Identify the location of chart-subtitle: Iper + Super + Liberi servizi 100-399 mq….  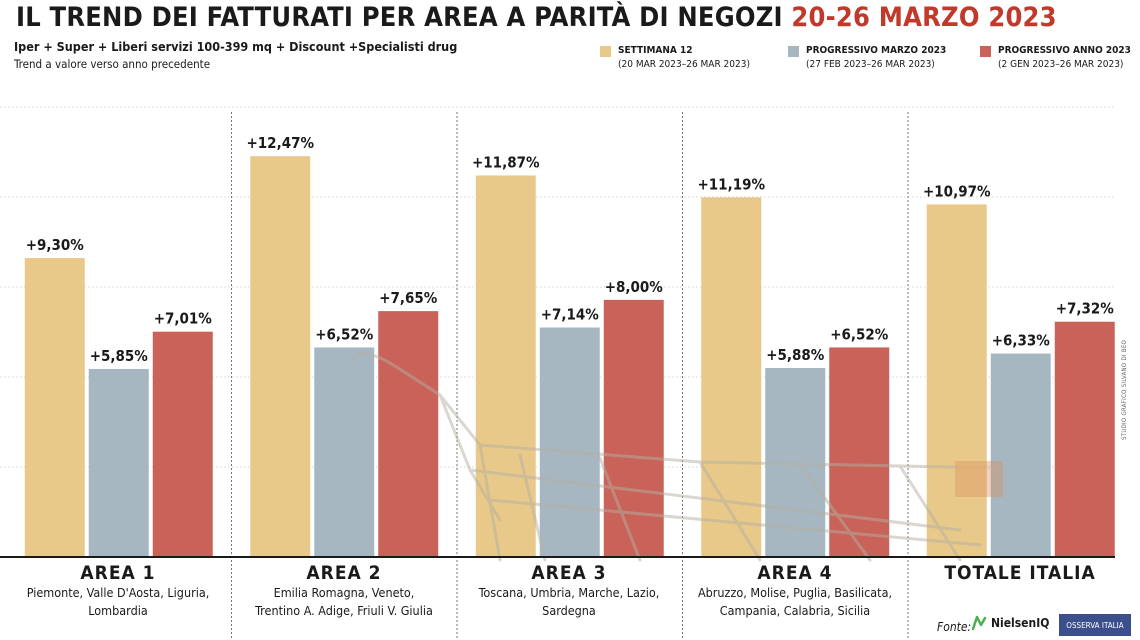
(236, 46).